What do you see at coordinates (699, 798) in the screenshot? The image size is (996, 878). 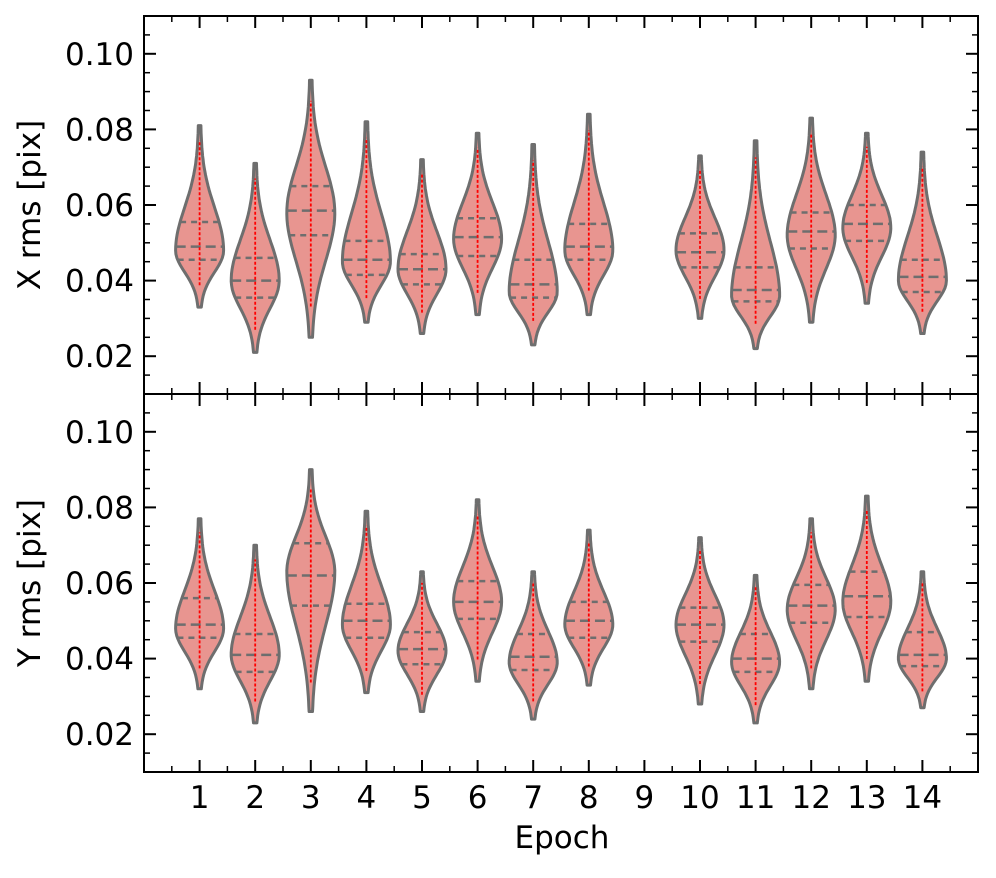 I see `x-tick-label: 10` at bounding box center [699, 798].